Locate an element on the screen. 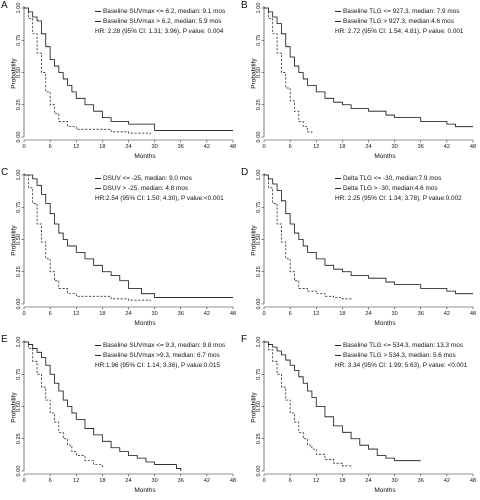  legend-label: Baseline TLG > 927.3, median:4.6 mos is located at coordinates (398, 21).